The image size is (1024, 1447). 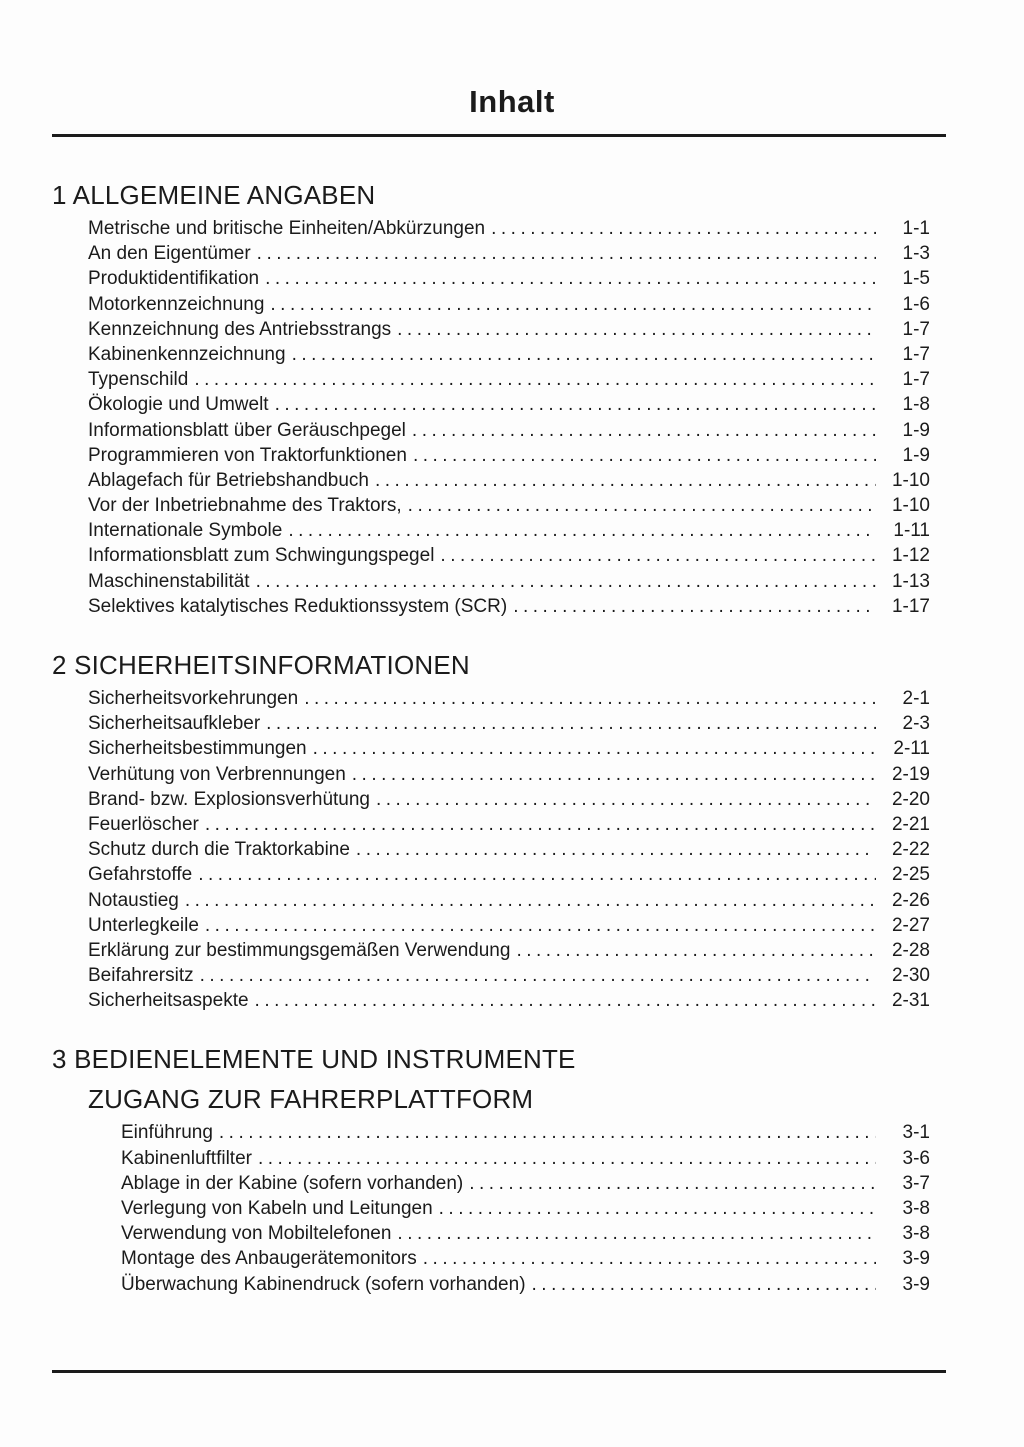 I want to click on toc-entry-label: An den Eigentümer, so click(x=169, y=254).